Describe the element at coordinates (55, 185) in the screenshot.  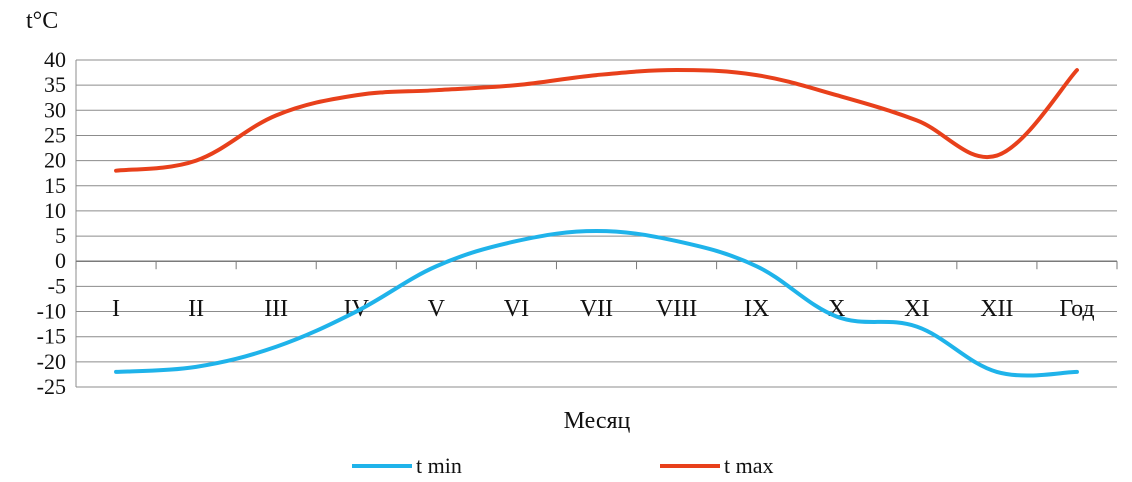
I see `y-tick-label: 15` at that location.